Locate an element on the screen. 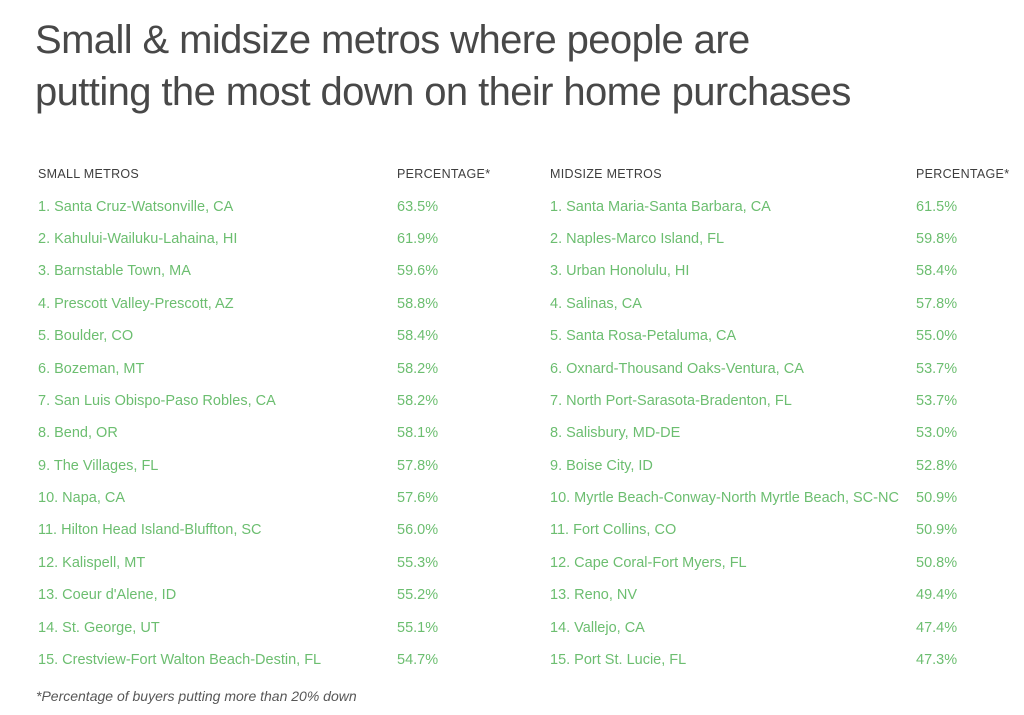 Image resolution: width=1024 pixels, height=715 pixels. midsize-metros-header-row: MIDSIZE METROS PERCENTAGE* is located at coordinates (781, 174).